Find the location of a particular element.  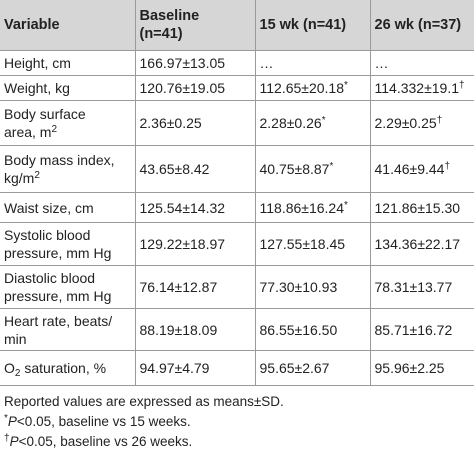

text-segment: 43.65±8.42 is located at coordinates (174, 169).